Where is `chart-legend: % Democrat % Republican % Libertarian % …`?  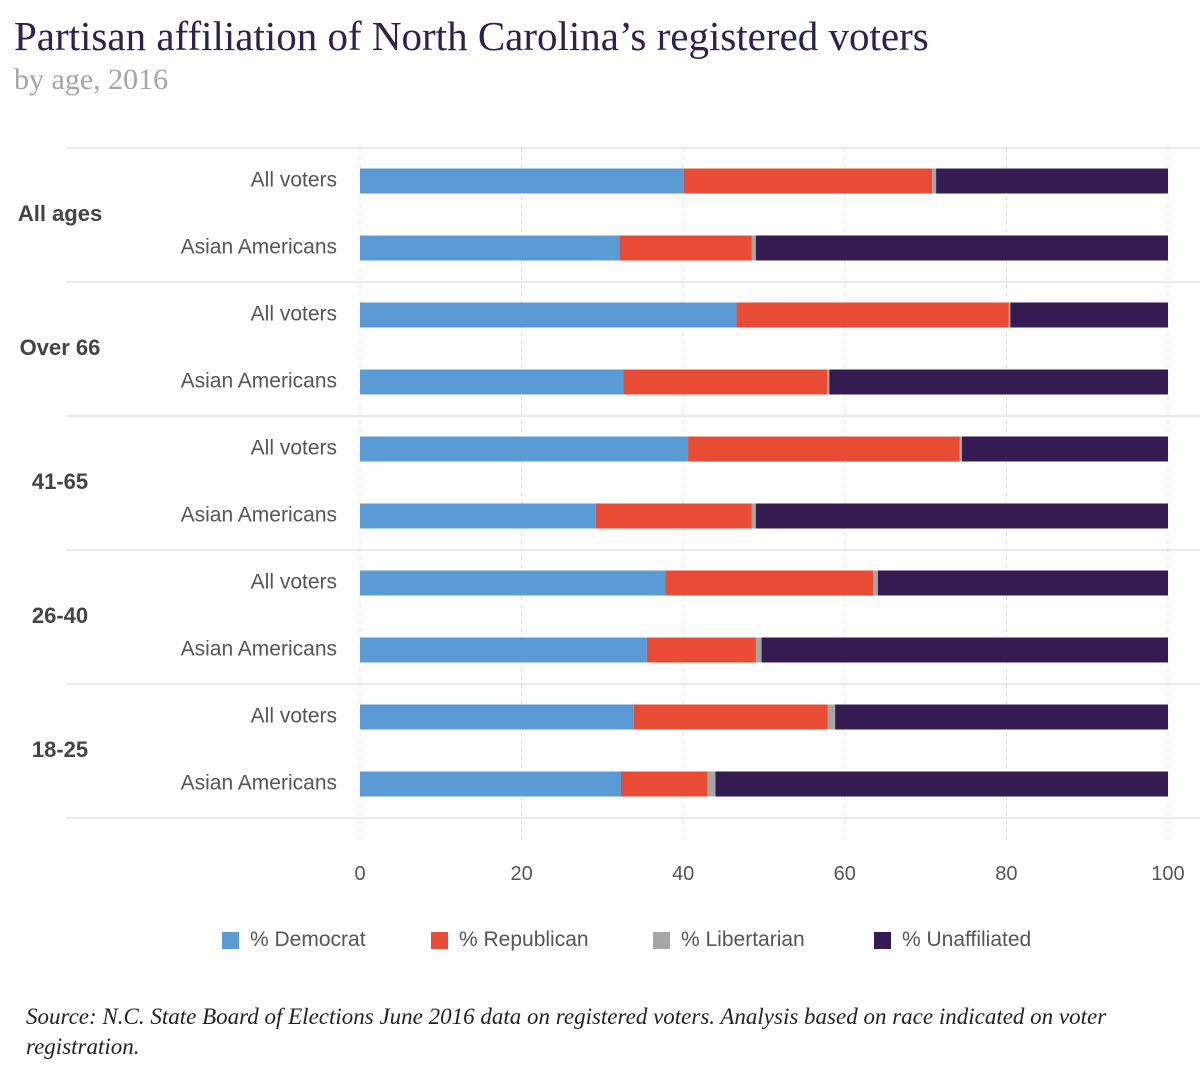
chart-legend: % Democrat % Republican % Libertarian % … is located at coordinates (600, 943).